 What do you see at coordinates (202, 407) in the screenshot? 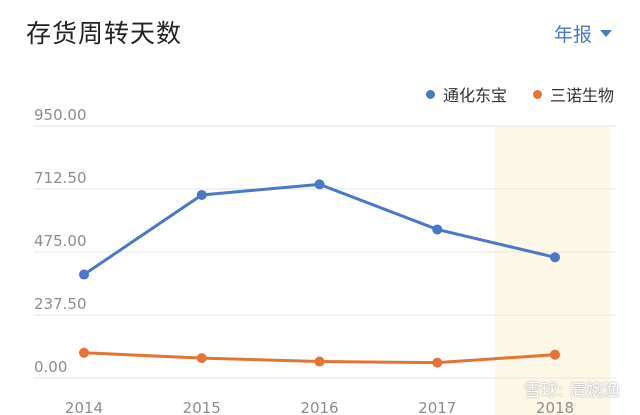
I see `x-tick-label: 2015` at bounding box center [202, 407].